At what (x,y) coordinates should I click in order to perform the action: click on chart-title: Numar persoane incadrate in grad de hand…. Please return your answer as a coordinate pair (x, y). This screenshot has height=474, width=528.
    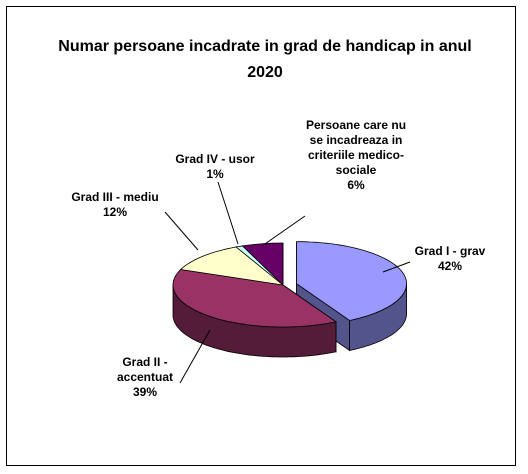
    Looking at the image, I should click on (265, 59).